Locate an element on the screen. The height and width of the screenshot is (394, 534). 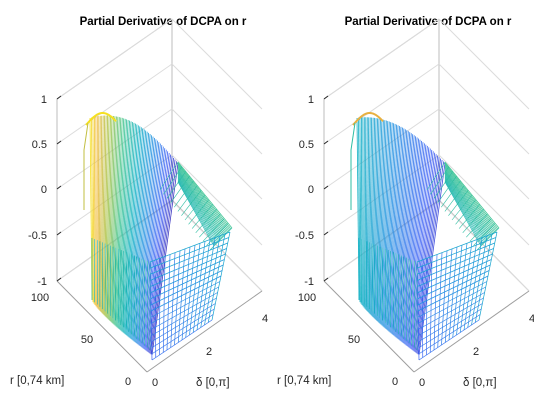
z-tick-label: 0.5 is located at coordinates (306, 145).